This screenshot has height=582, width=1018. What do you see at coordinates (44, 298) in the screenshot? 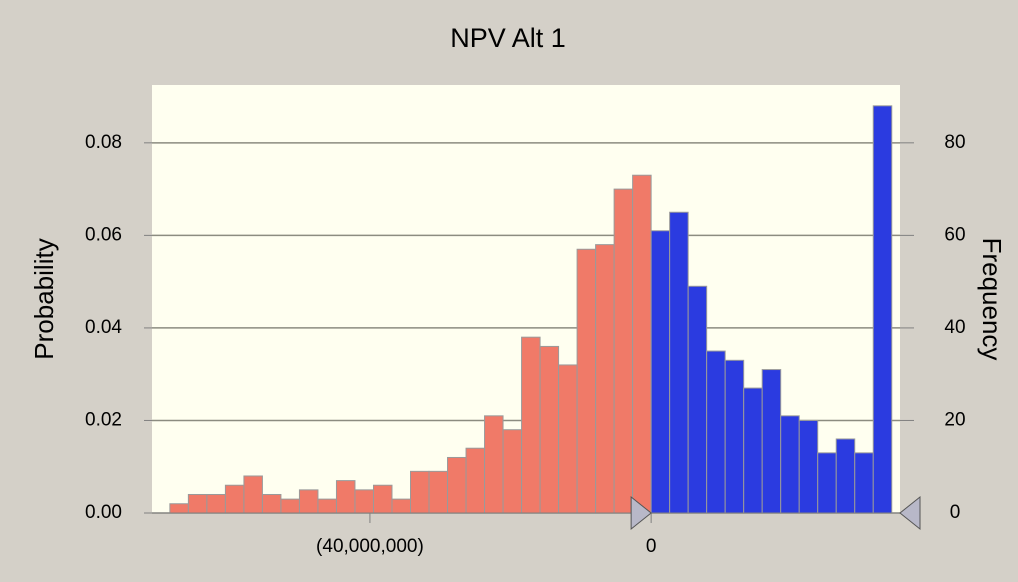
I see `y-axis-label: Probability` at bounding box center [44, 298].